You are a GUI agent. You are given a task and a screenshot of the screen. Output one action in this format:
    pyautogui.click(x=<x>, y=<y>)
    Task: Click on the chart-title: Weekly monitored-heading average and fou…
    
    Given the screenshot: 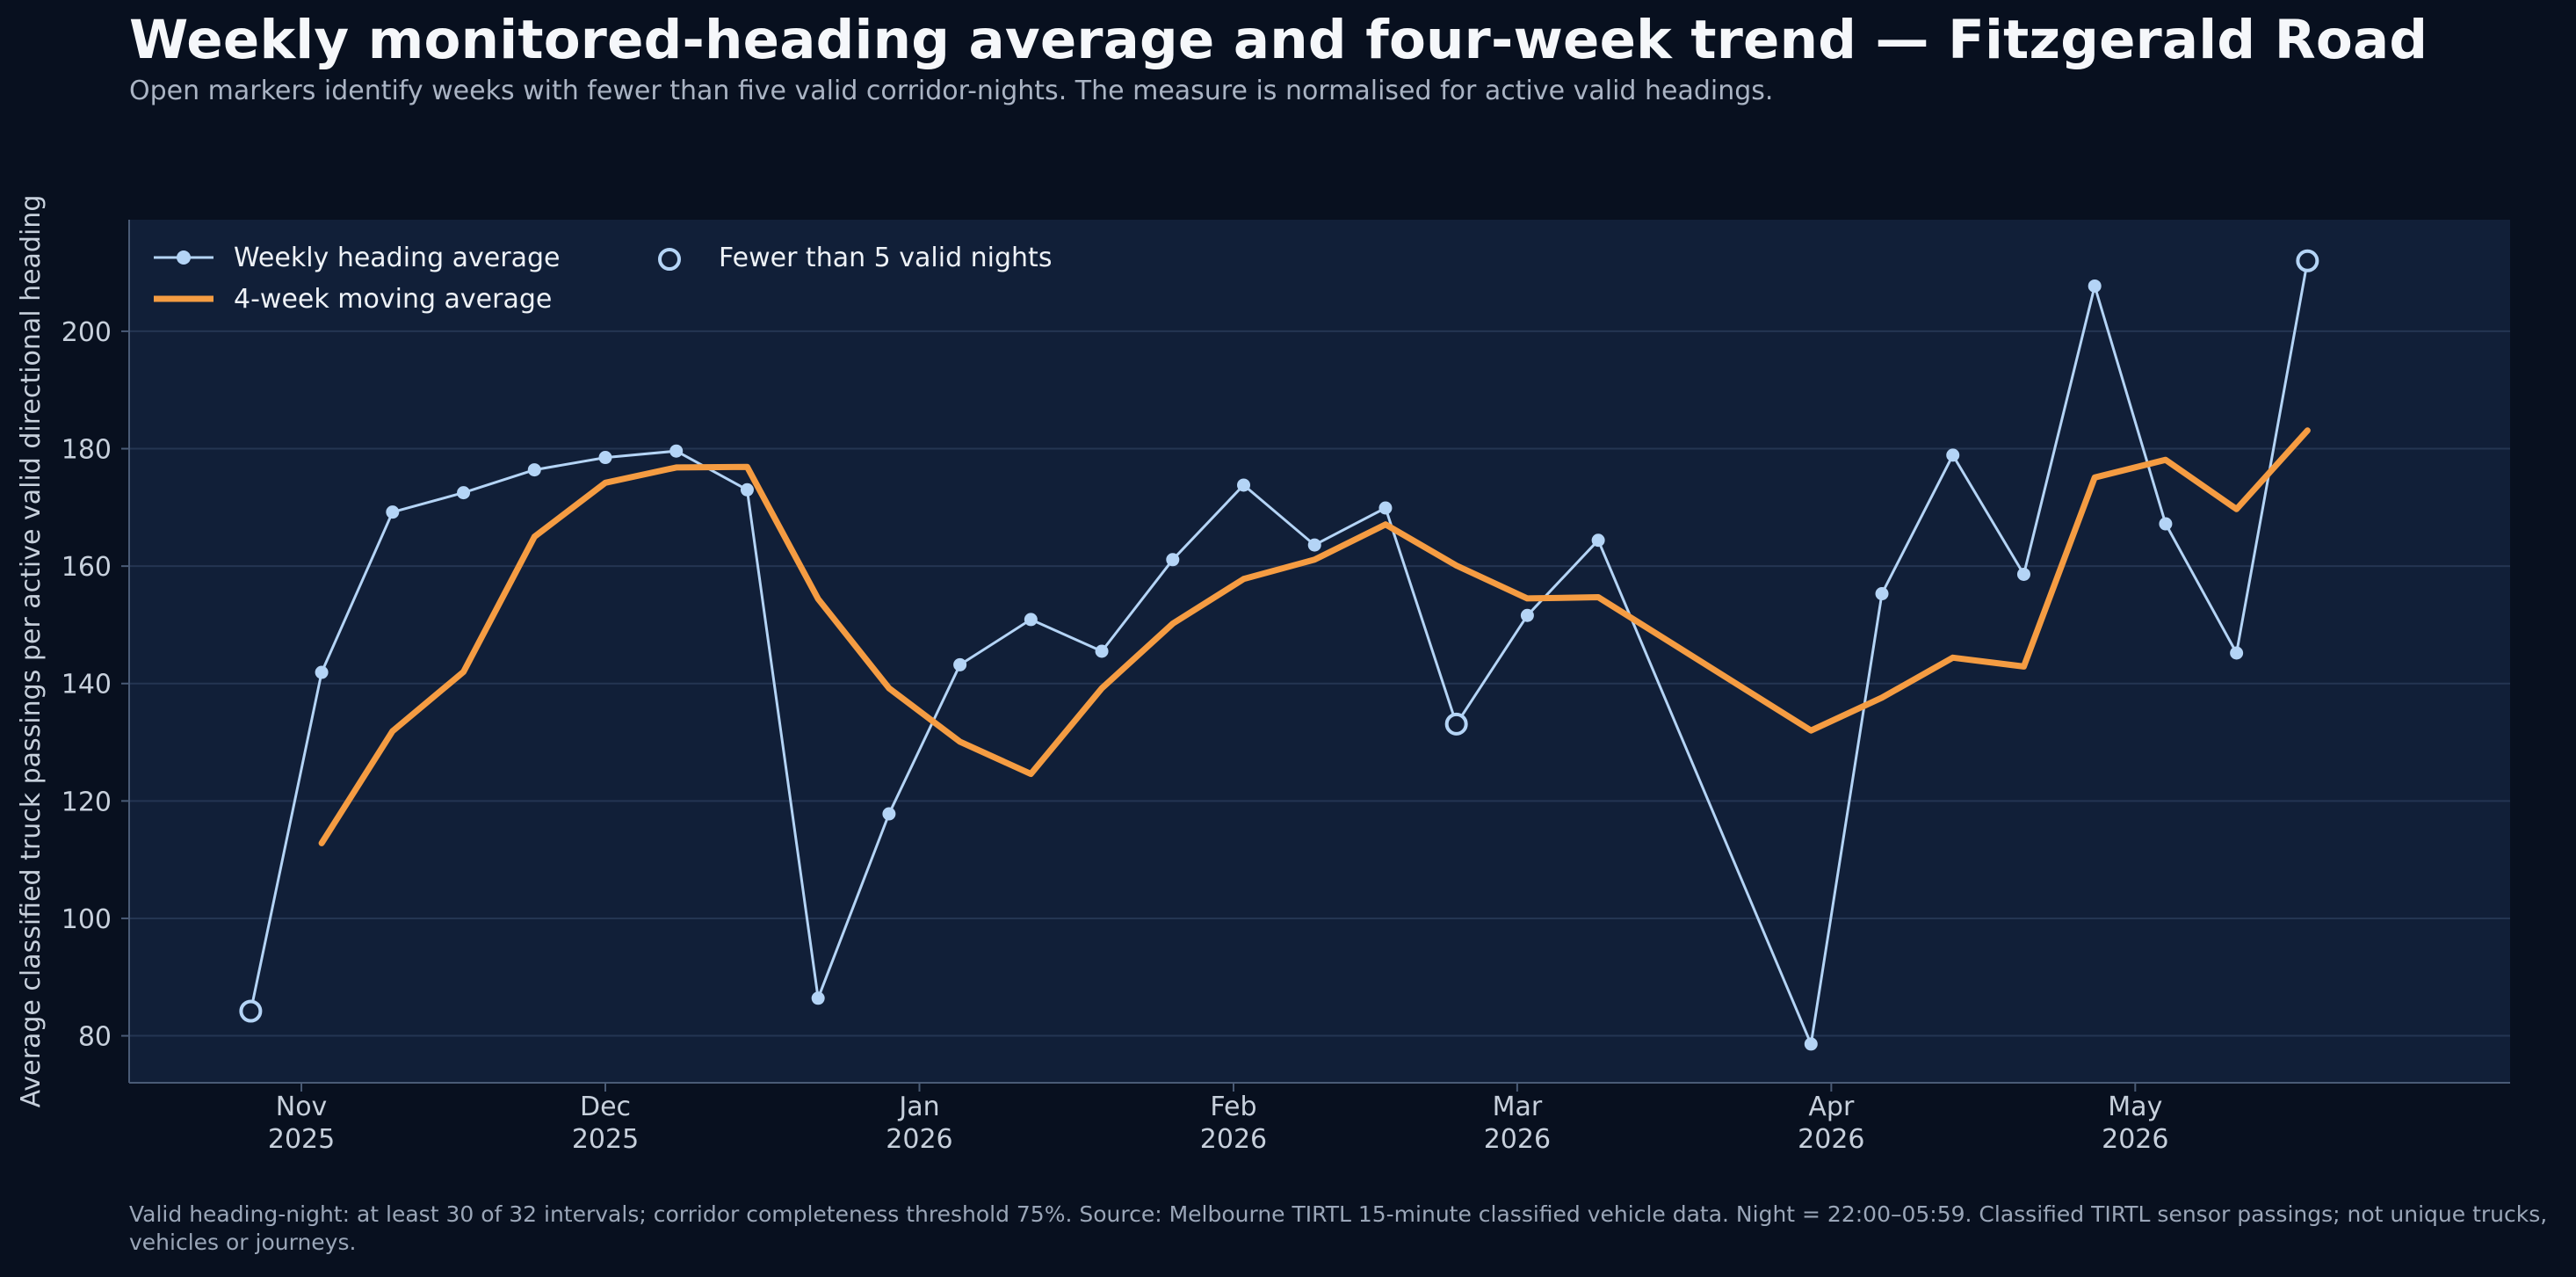 What is the action you would take?
    pyautogui.click(x=1278, y=40)
    